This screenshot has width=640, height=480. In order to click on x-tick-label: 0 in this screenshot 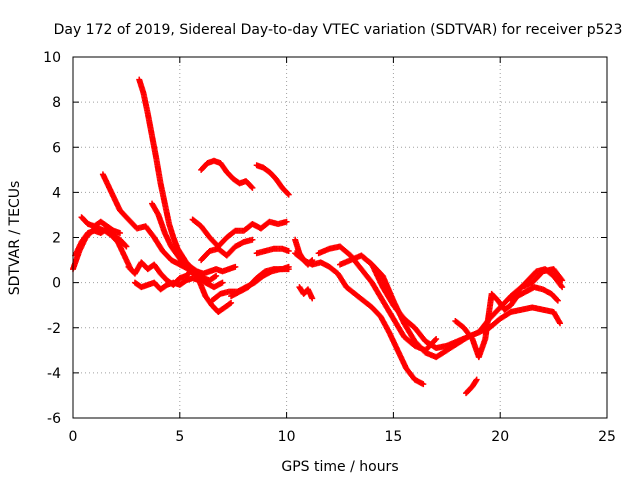, I will do `click(73, 437)`.